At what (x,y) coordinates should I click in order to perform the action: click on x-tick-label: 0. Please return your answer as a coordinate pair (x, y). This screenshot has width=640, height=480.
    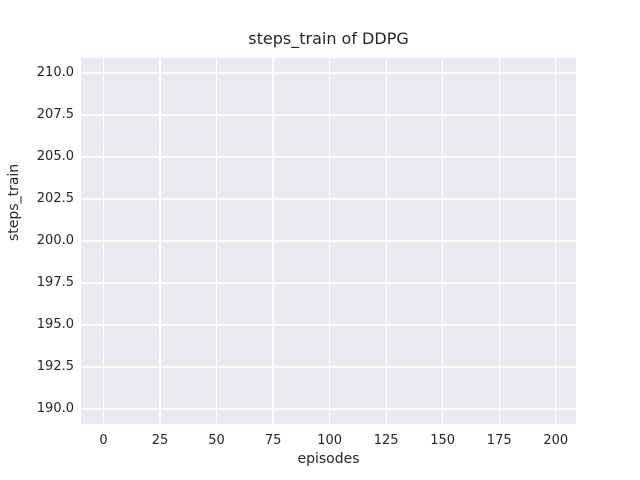
    Looking at the image, I should click on (103, 440).